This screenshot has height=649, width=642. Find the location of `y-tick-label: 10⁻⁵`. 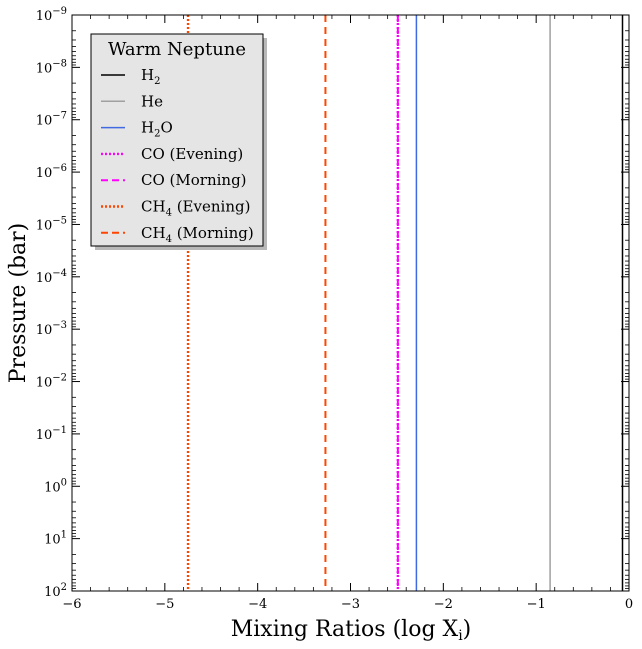

y-tick-label: 10⁻⁵ is located at coordinates (51, 224).